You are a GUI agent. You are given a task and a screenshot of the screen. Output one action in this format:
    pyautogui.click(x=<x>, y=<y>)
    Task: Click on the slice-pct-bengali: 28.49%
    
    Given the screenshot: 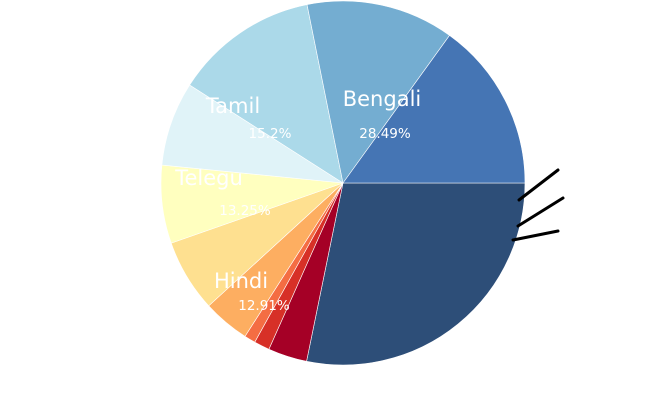 What is the action you would take?
    pyautogui.click(x=385, y=134)
    